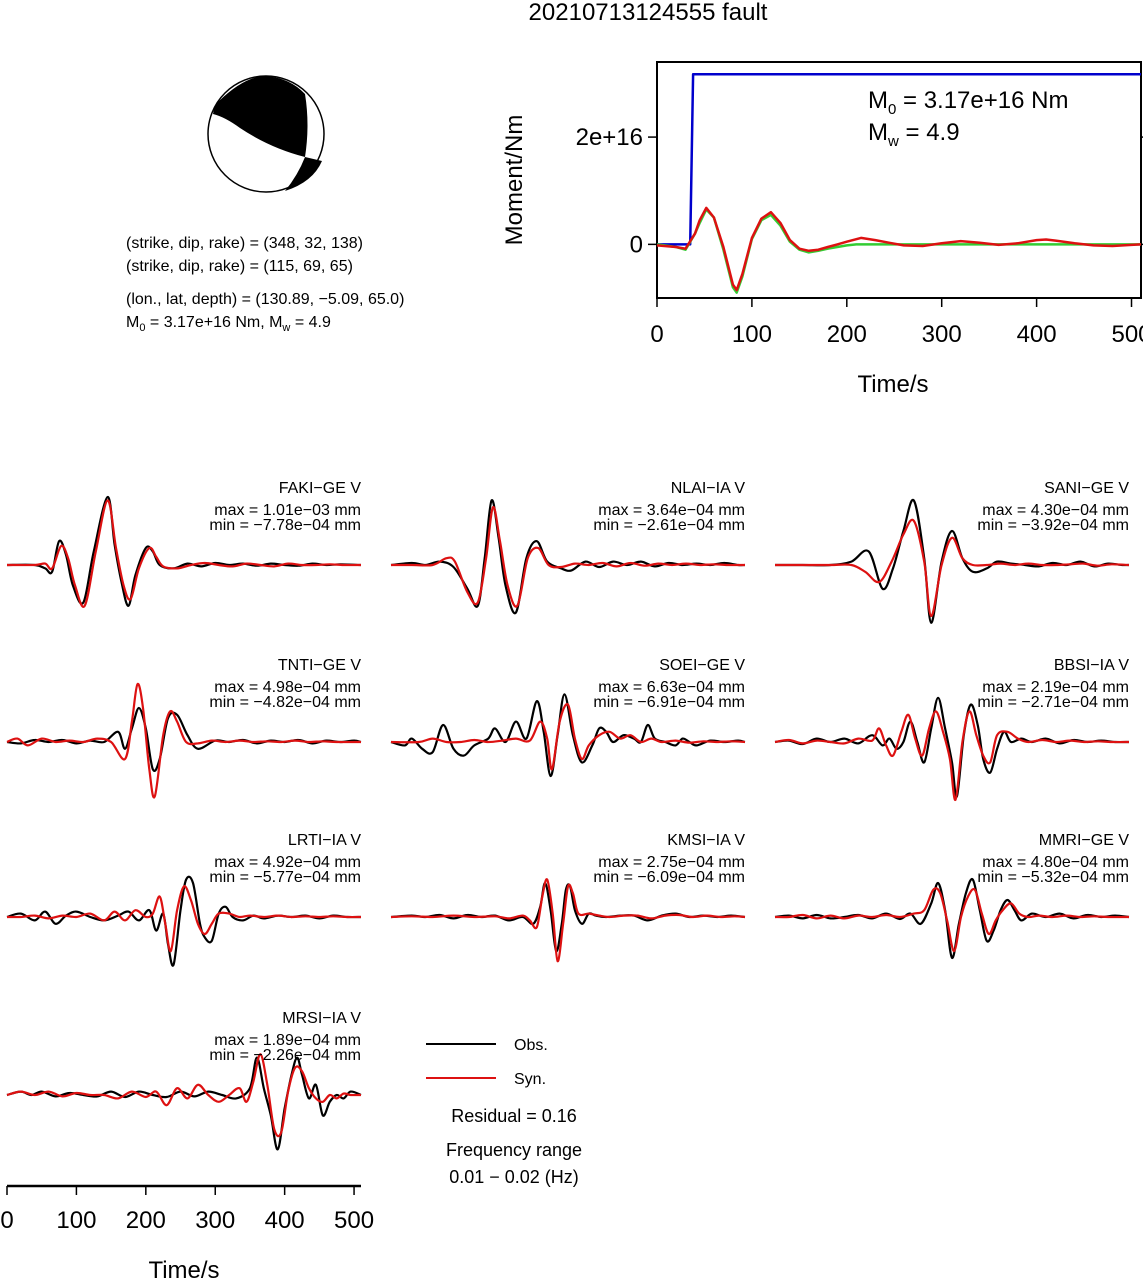 The width and height of the screenshot is (1143, 1281). I want to click on moment-y-axis-label: Moment/Nm, so click(514, 180).